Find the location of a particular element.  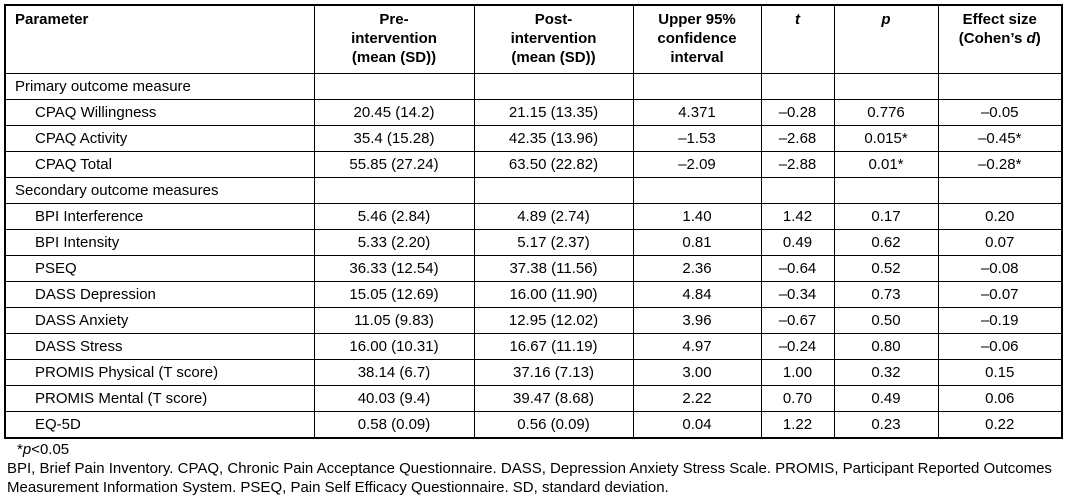

effect-size-close: ) is located at coordinates (1038, 38).